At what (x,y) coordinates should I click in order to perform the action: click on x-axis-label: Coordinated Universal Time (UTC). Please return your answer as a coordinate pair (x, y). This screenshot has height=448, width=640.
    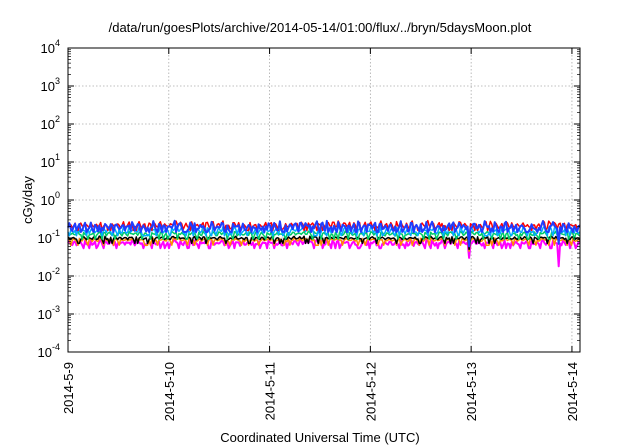
    Looking at the image, I should click on (320, 437).